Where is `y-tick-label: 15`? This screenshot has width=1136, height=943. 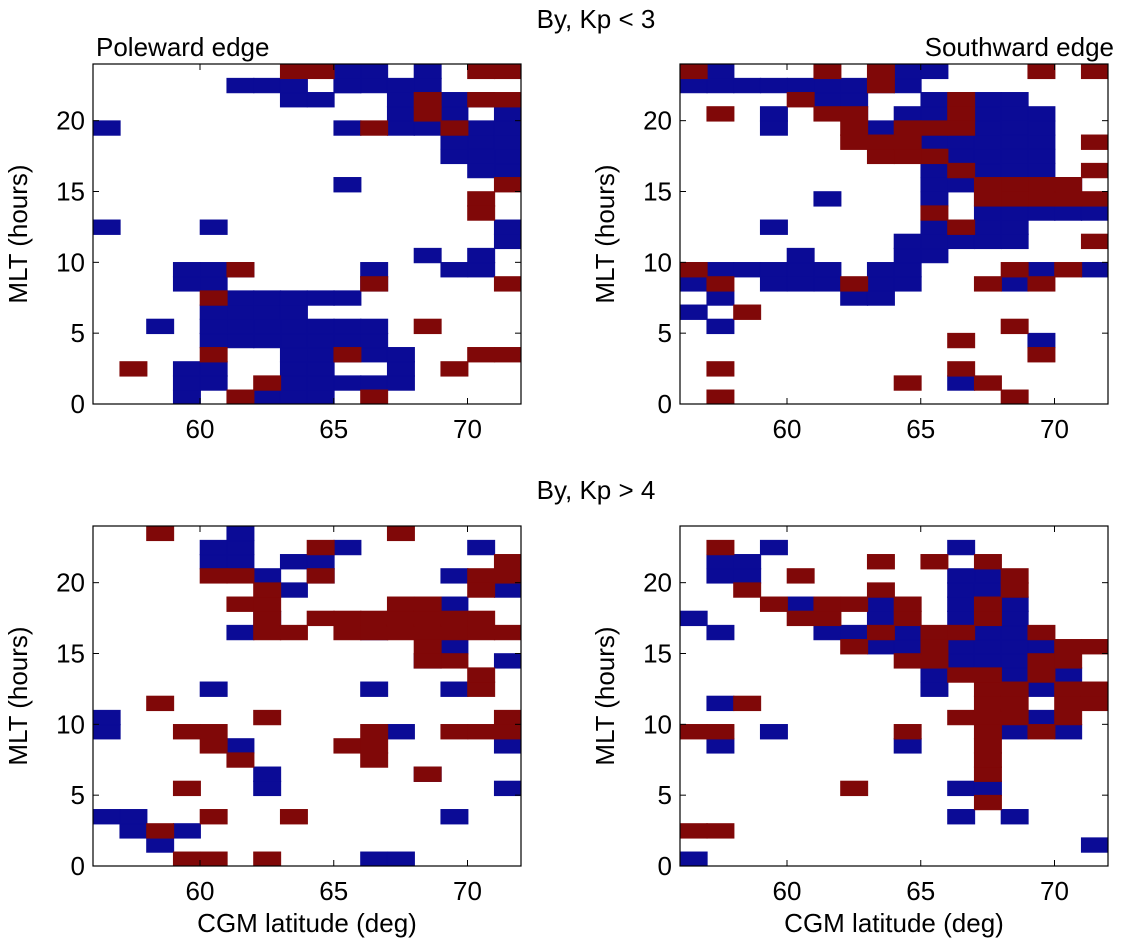
y-tick-label: 15 is located at coordinates (657, 192).